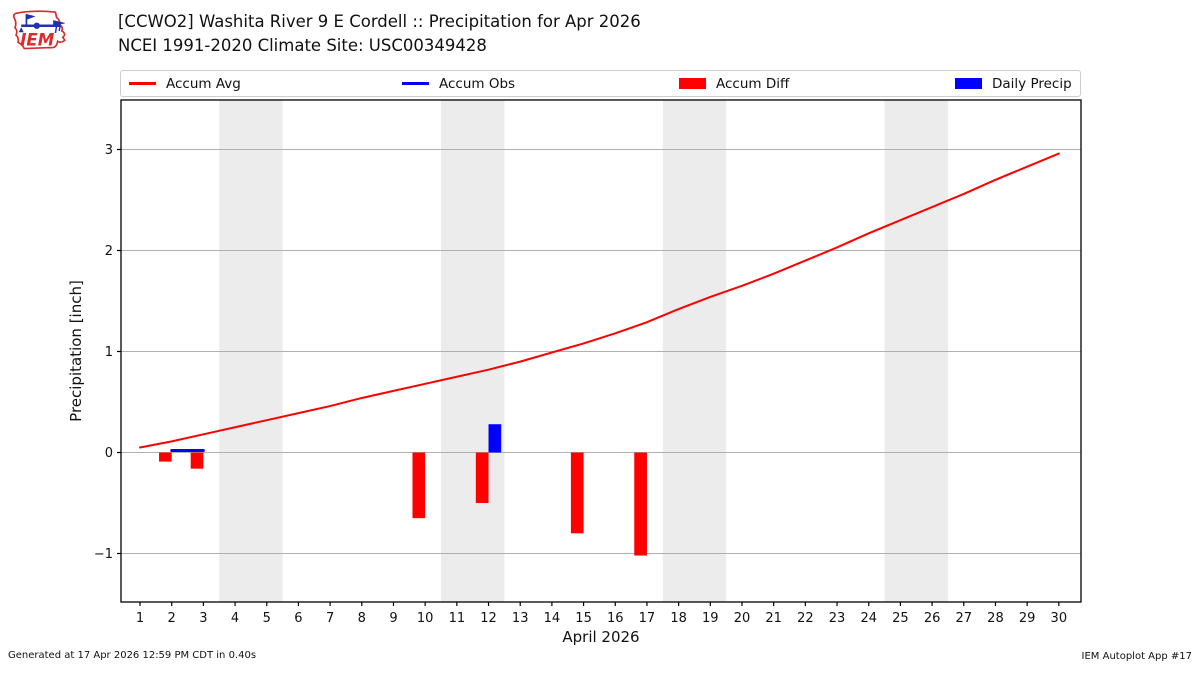  What do you see at coordinates (615, 618) in the screenshot?
I see `x-tick-label: 16` at bounding box center [615, 618].